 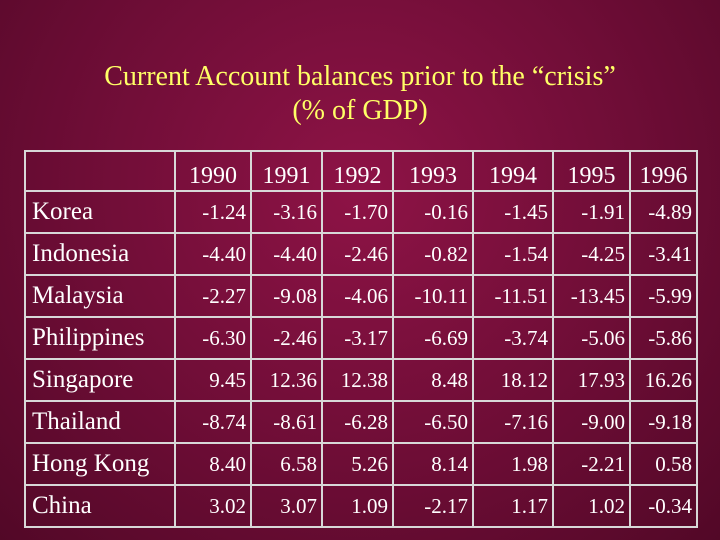 I want to click on country-name: Singapore, so click(x=100, y=380).